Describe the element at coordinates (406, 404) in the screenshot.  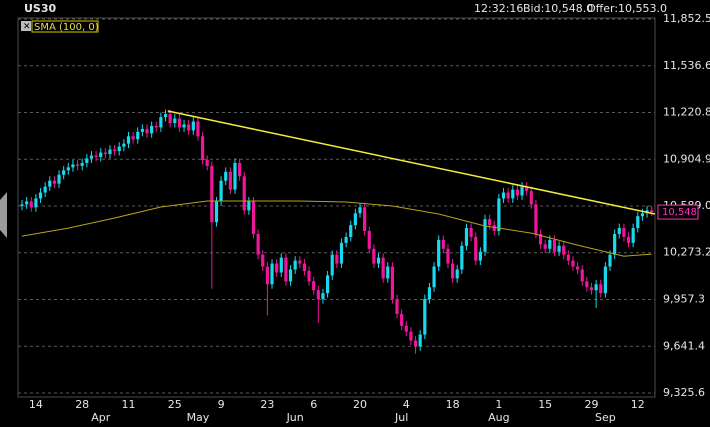
I see `x-tick-label: 4` at that location.